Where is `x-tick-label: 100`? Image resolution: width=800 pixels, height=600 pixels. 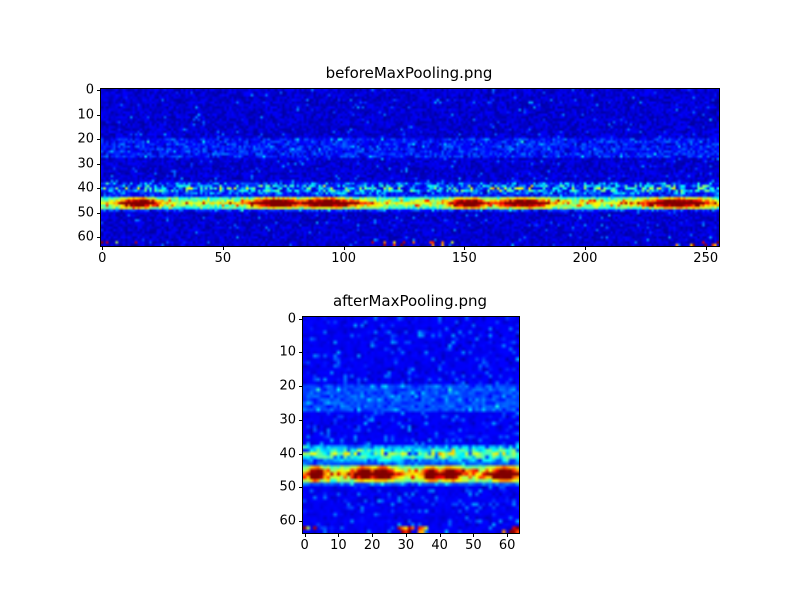 x-tick-label: 100 is located at coordinates (344, 258).